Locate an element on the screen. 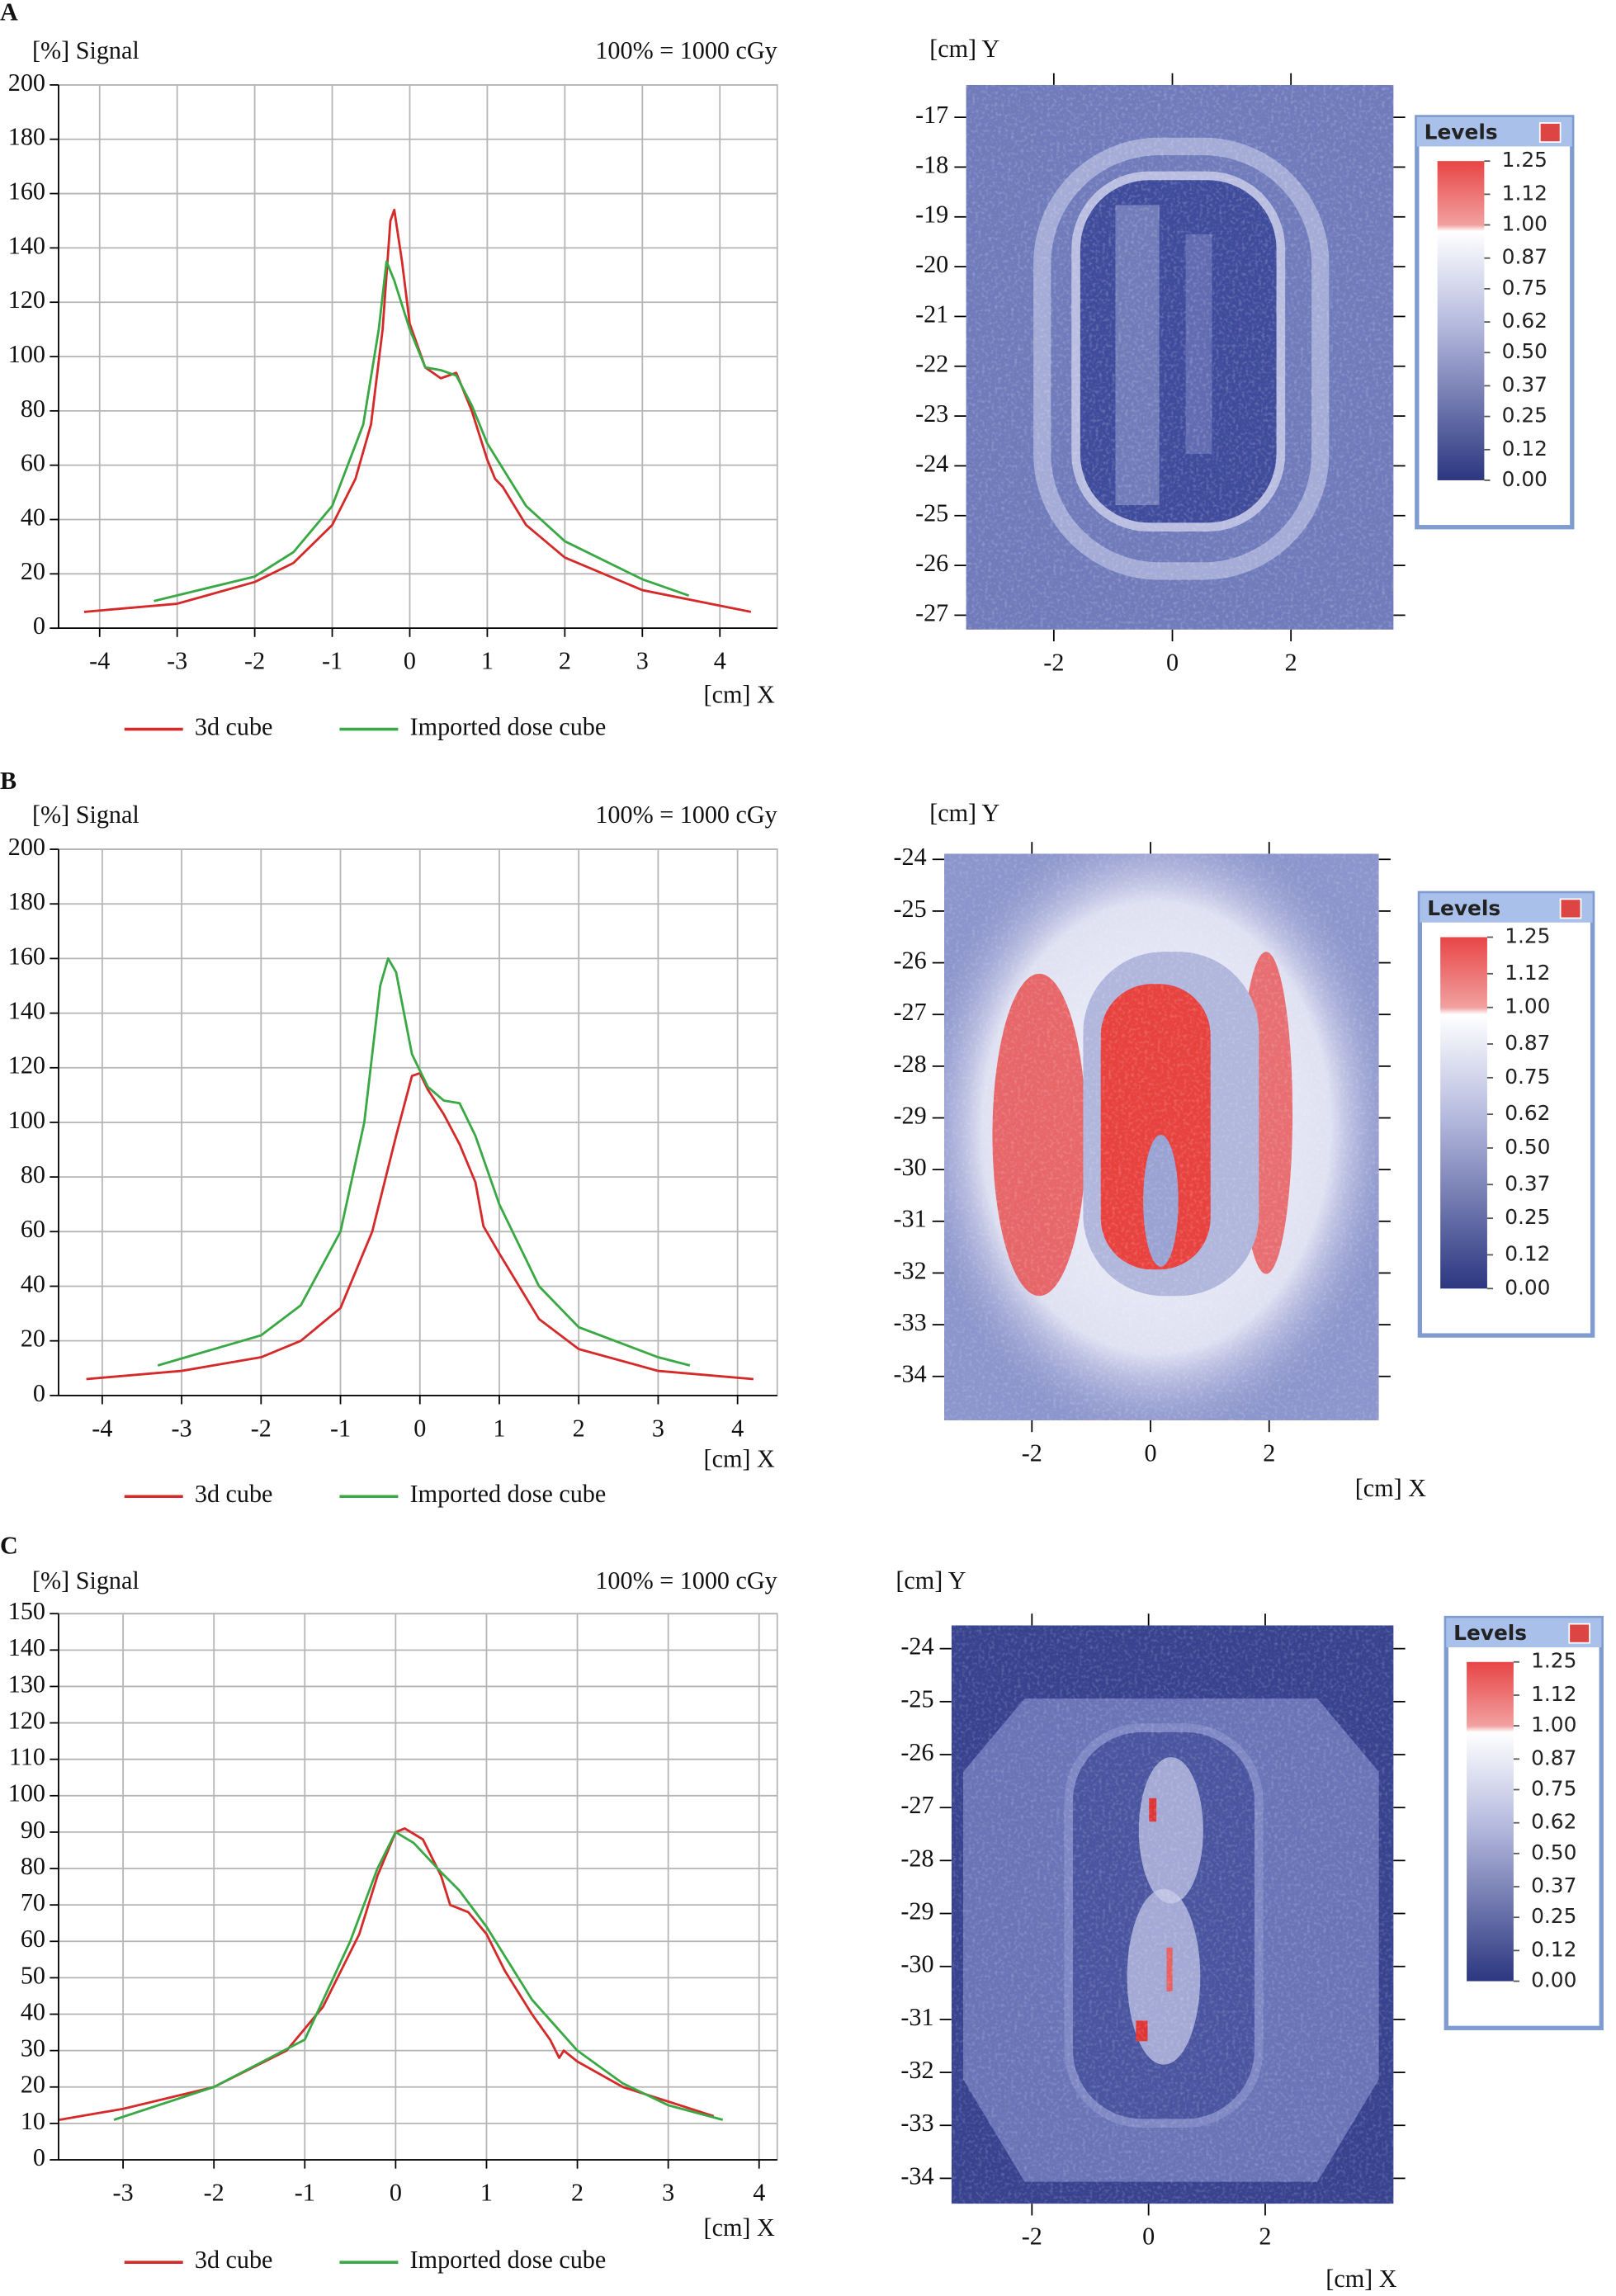 The image size is (1616, 2296). y-tick-label: -27 is located at coordinates (931, 612).